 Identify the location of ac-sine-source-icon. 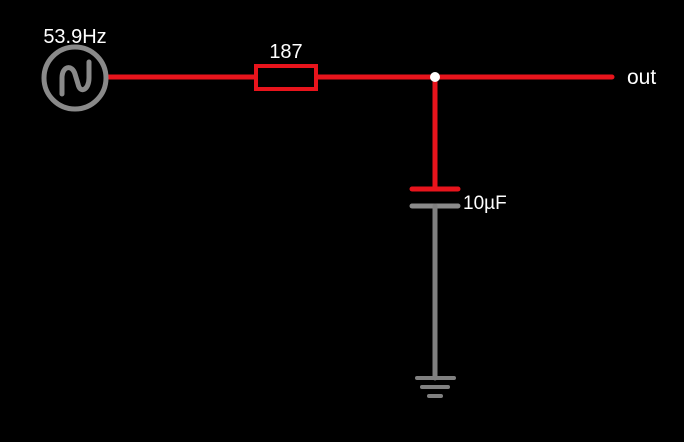
(75, 78).